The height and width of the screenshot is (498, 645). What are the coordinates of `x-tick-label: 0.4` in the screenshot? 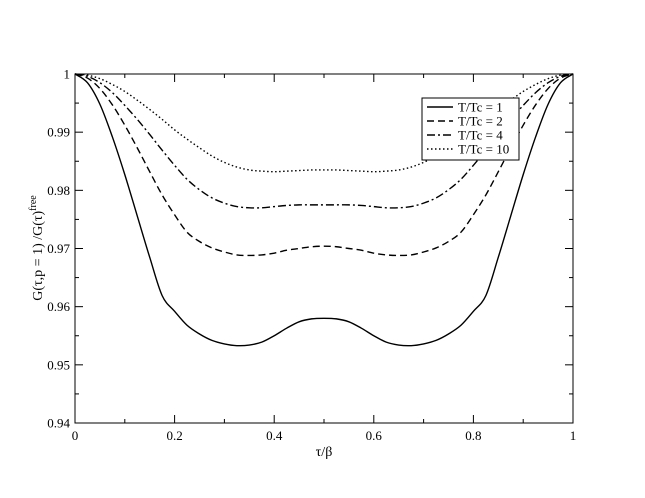 It's located at (274, 435).